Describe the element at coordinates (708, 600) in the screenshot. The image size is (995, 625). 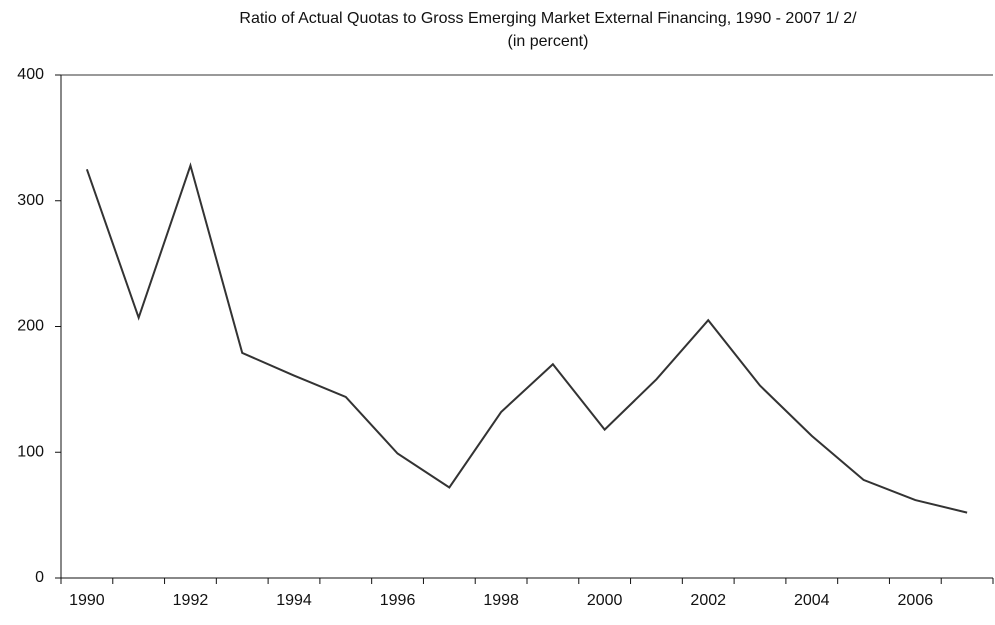
I see `x-tick-label: 2002` at that location.